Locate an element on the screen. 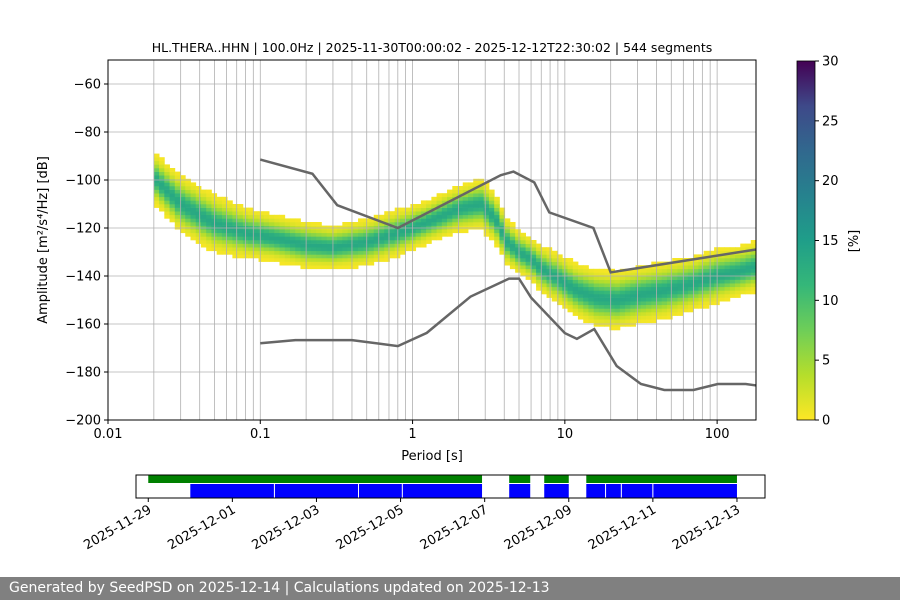 The image size is (900, 600). y-tick-label: −60 is located at coordinates (87, 85).